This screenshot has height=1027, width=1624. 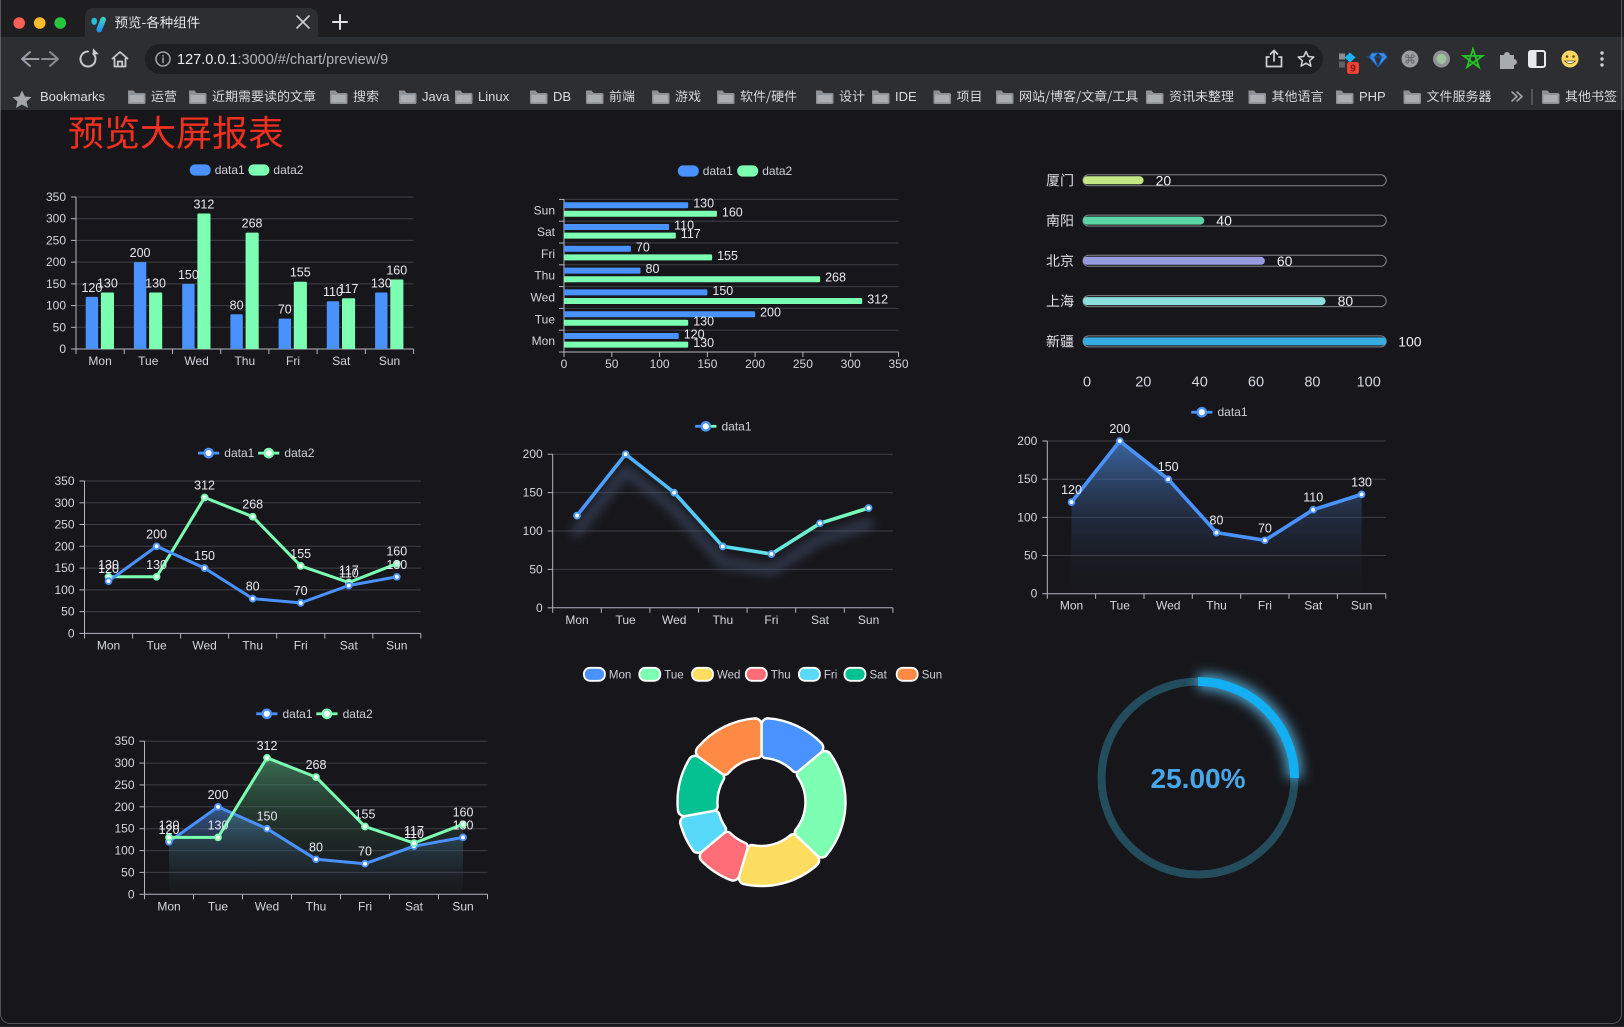 What do you see at coordinates (1198, 778) in the screenshot?
I see `svg-text: 25.00%` at bounding box center [1198, 778].